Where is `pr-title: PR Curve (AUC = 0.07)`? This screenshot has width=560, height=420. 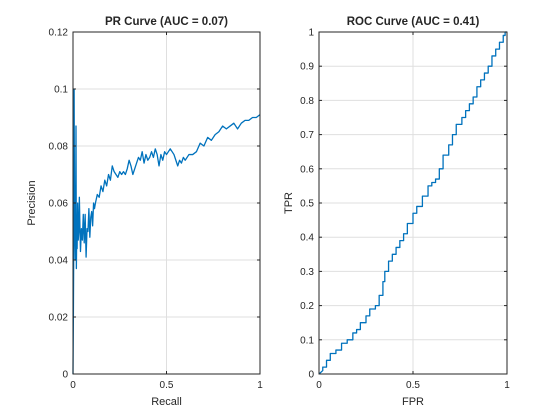 pr-title: PR Curve (AUC = 0.07) is located at coordinates (166, 22).